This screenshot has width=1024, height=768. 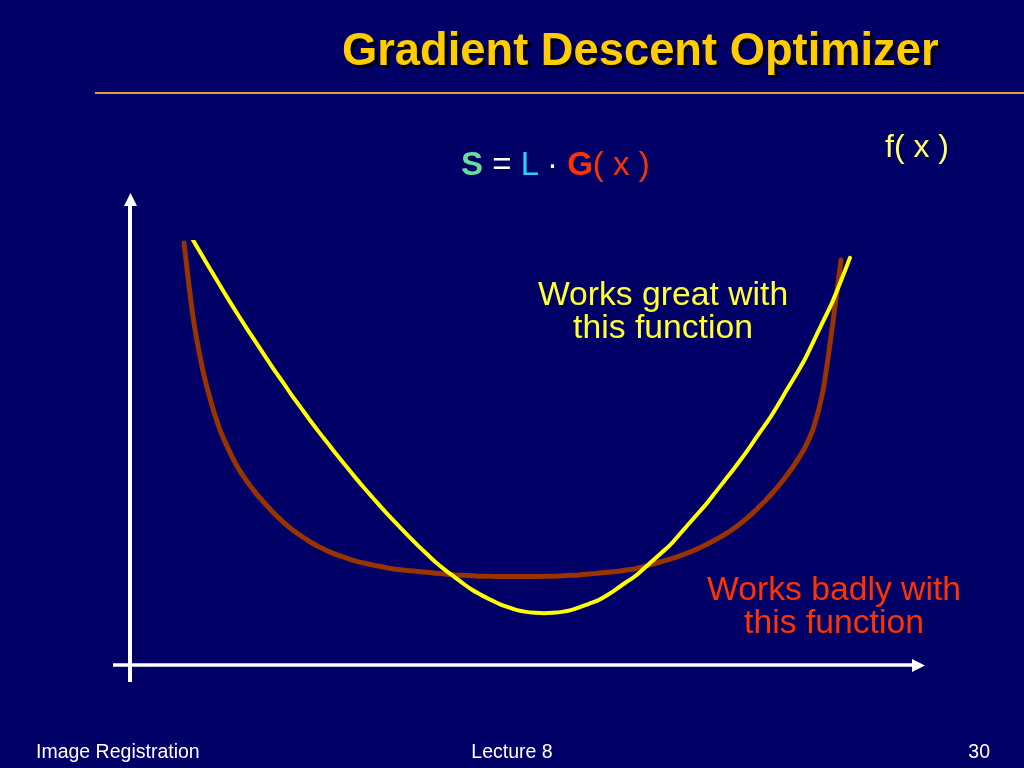 I want to click on series-label: Works badly with this function, so click(x=834, y=605).